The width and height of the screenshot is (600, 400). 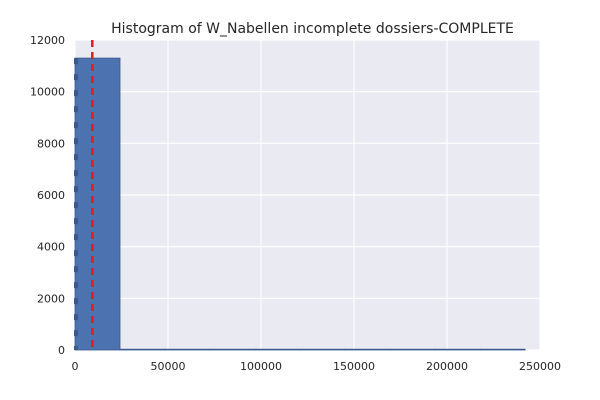 What do you see at coordinates (447, 366) in the screenshot?
I see `x-tick-label: 200000` at bounding box center [447, 366].